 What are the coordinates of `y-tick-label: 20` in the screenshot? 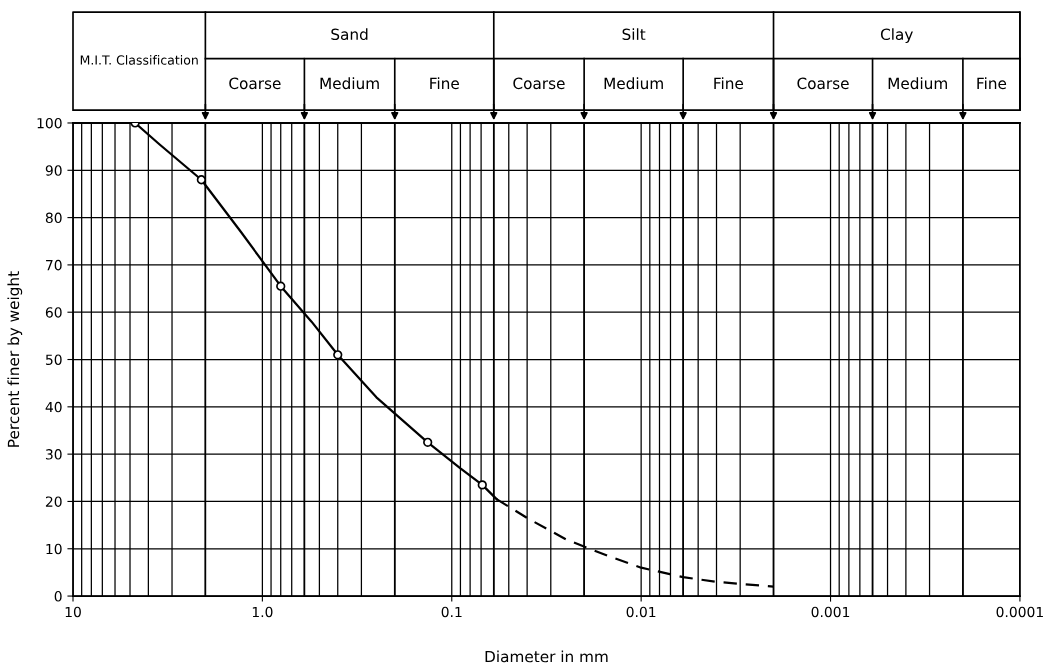 It's located at (53, 501).